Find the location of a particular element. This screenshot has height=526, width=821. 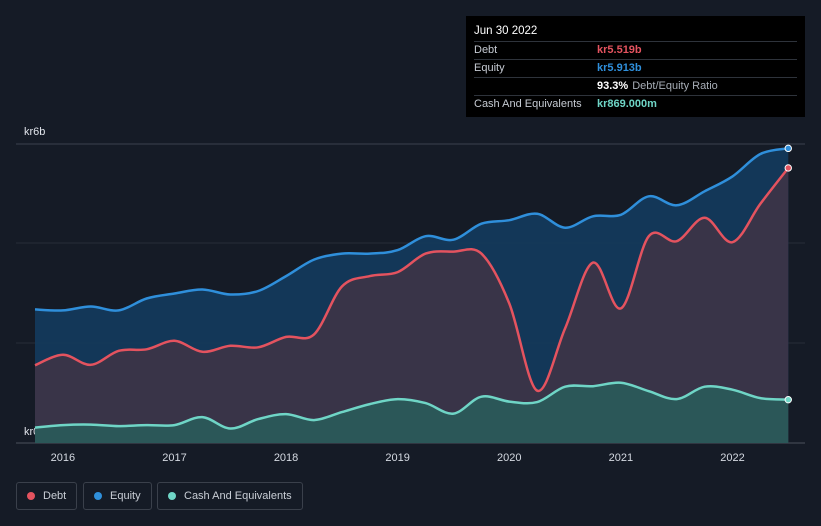

x-tick-label: 2020 is located at coordinates (509, 458).